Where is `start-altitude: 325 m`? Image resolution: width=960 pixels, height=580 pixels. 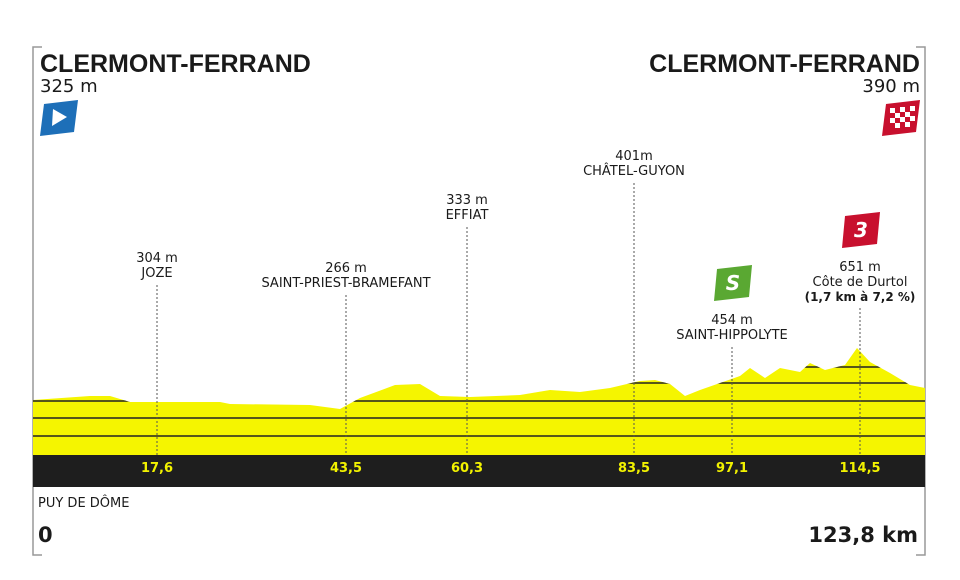
start-altitude: 325 m is located at coordinates (69, 86).